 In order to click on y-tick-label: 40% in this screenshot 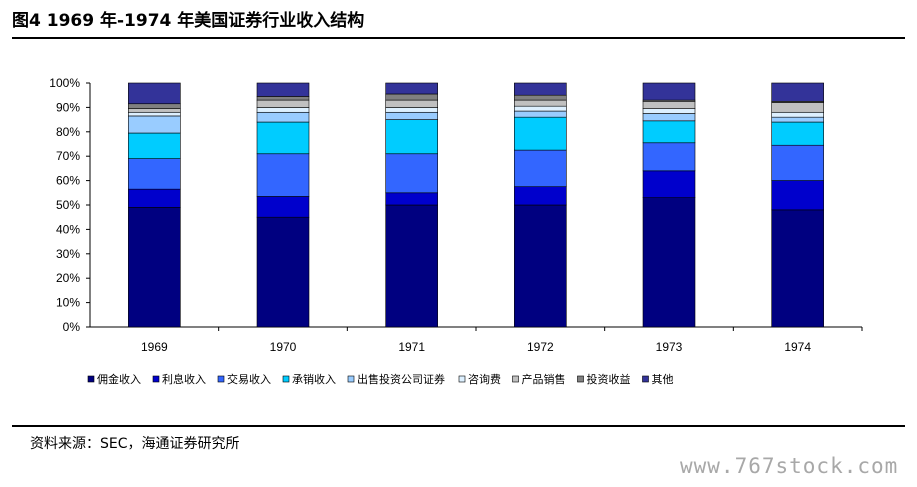, I will do `click(68, 229)`.